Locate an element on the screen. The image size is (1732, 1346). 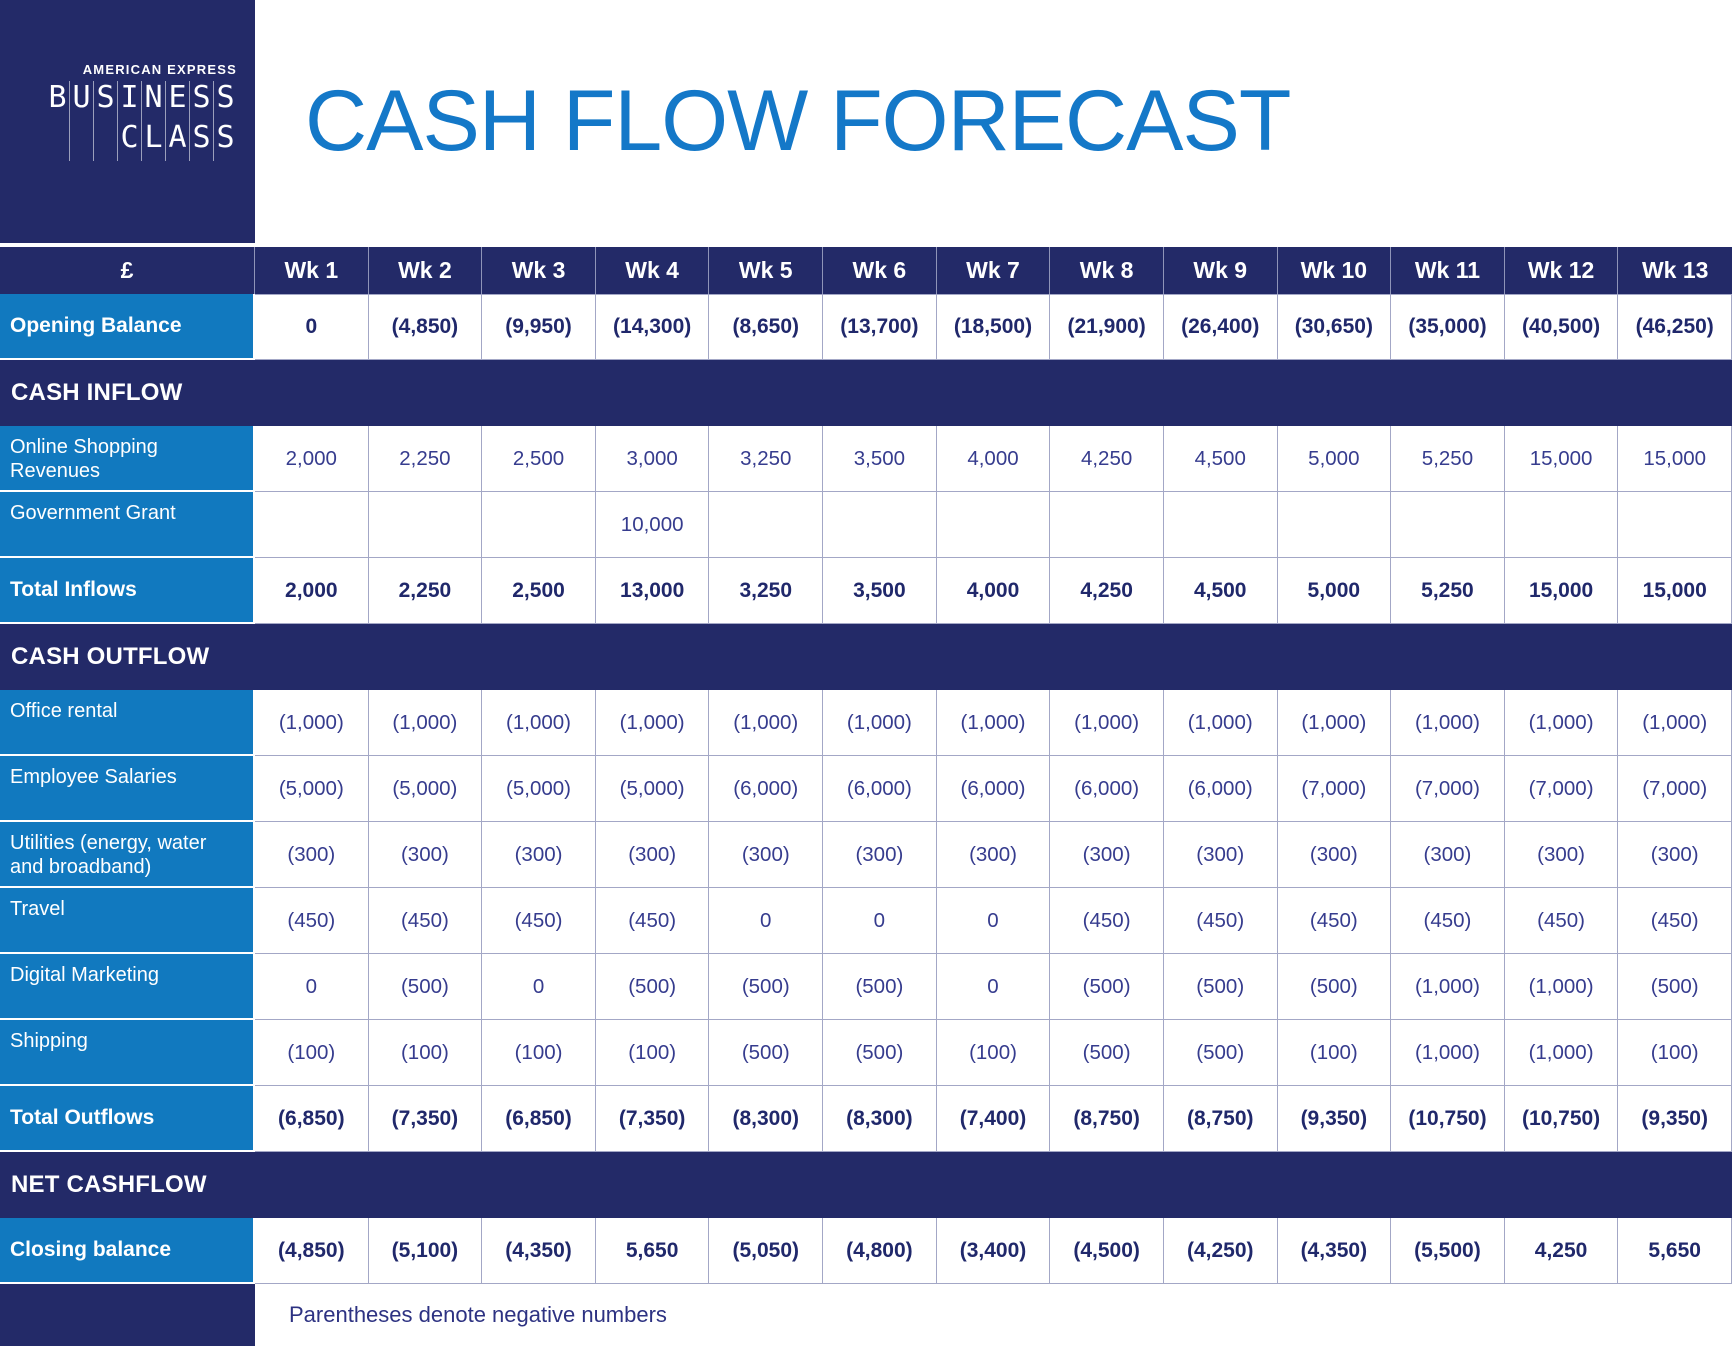
logo-letter: N is located at coordinates (154, 101).